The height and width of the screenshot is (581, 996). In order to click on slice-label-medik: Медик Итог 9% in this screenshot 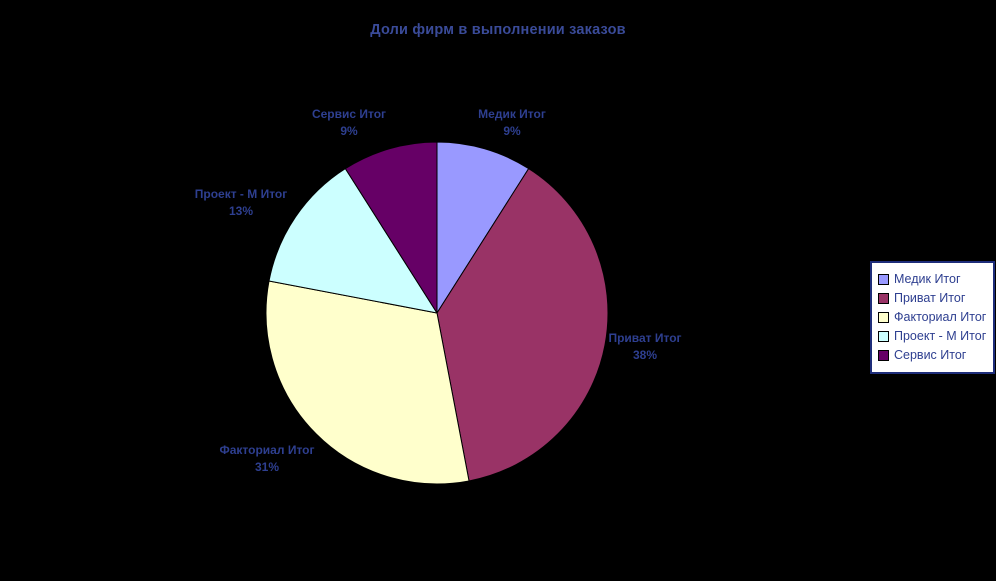, I will do `click(512, 123)`.